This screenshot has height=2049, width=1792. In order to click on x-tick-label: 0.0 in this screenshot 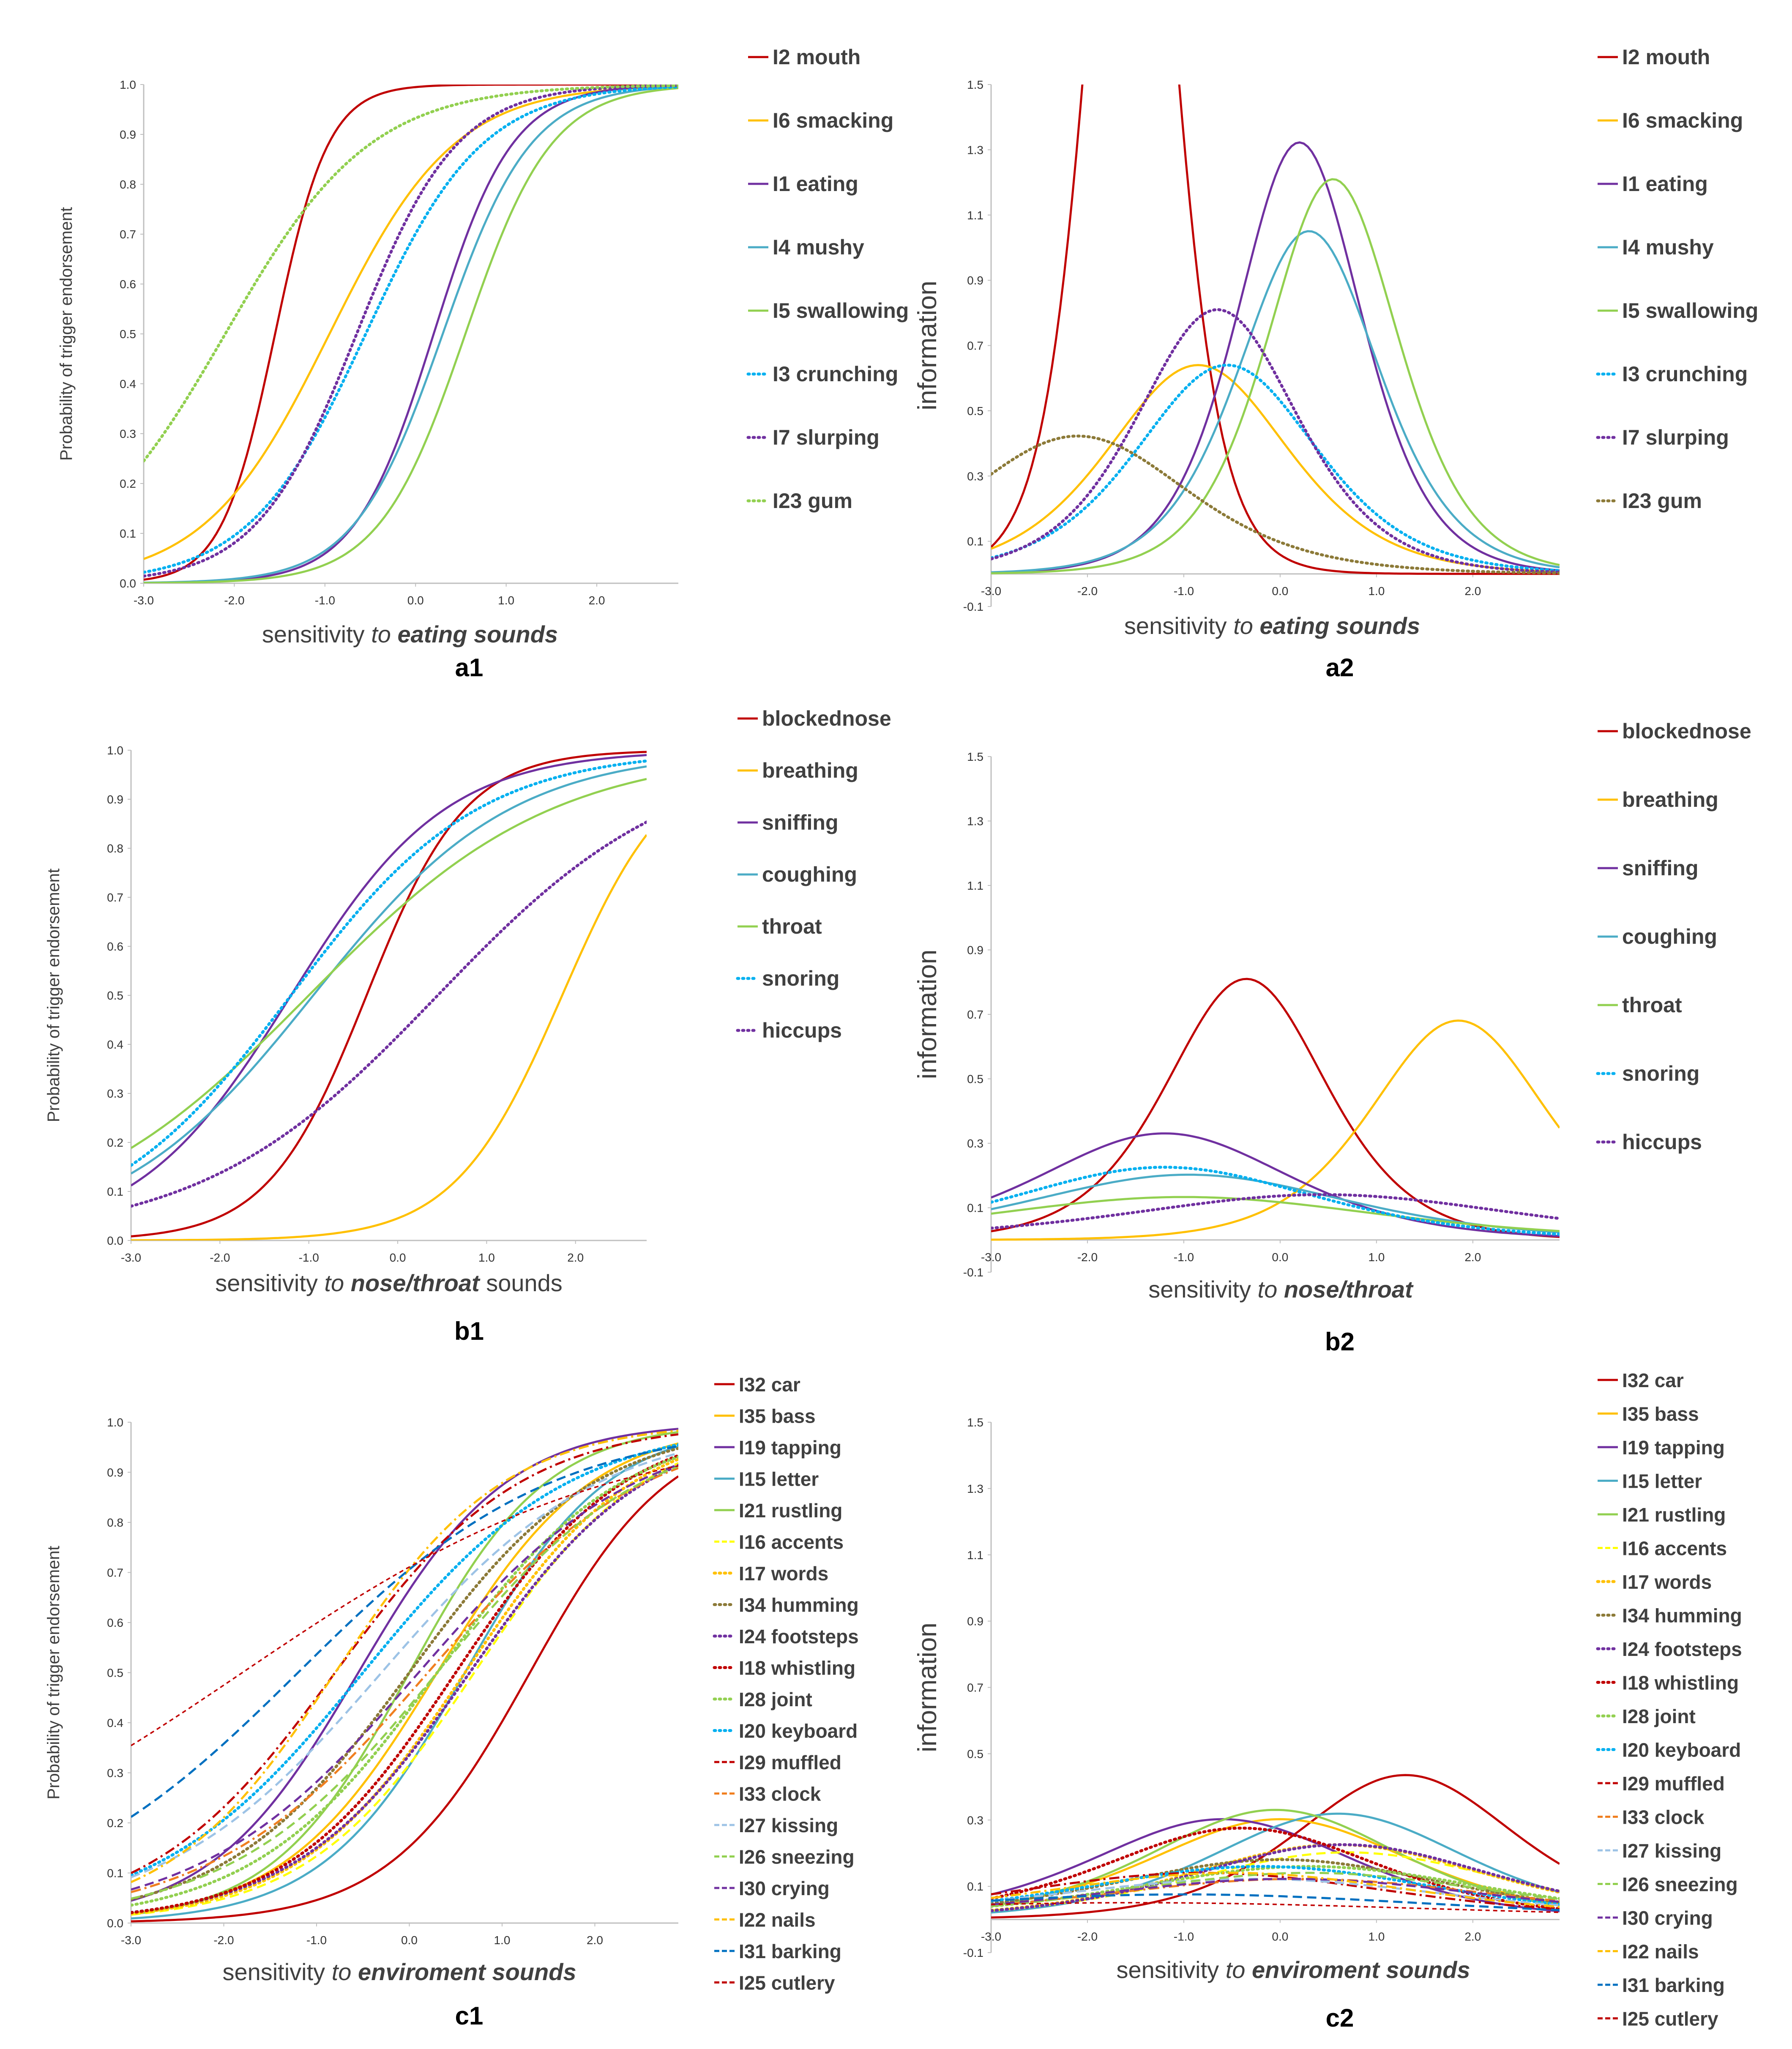, I will do `click(1280, 1257)`.